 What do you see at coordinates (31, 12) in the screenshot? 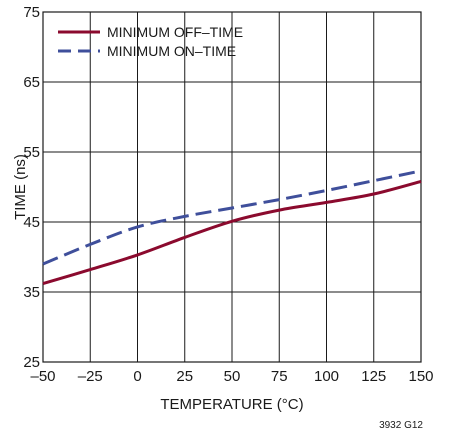
I see `y-tick-label: 75` at bounding box center [31, 12].